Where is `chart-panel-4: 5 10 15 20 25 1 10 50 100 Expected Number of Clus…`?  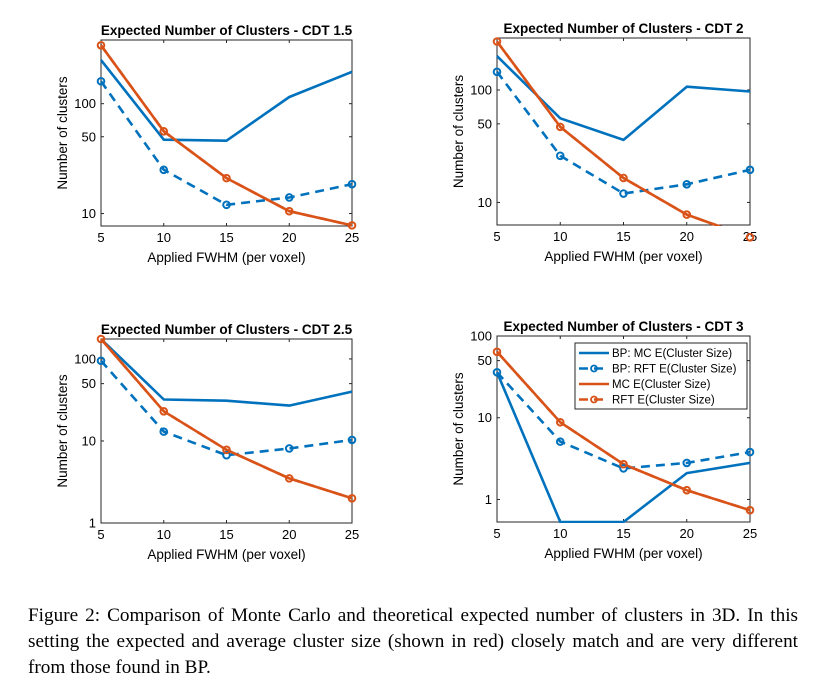
chart-panel-4: 5 10 15 20 25 1 10 50 100 Expected Number of Clus… is located at coordinates (604, 440).